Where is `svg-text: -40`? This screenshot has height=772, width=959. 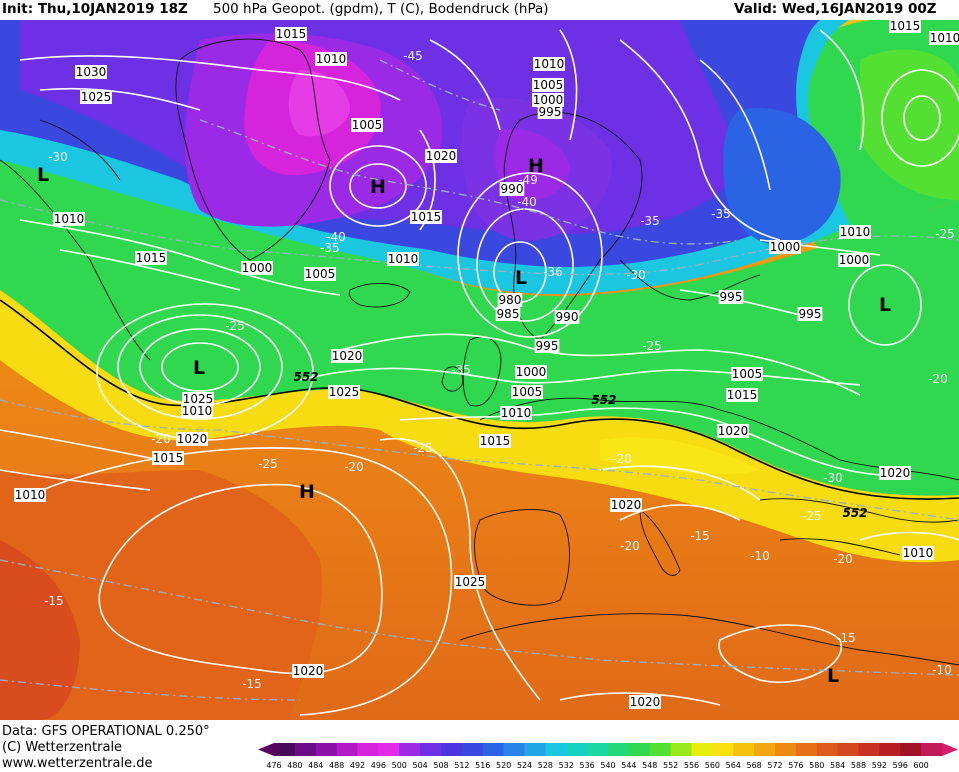
svg-text: -40 is located at coordinates (527, 202).